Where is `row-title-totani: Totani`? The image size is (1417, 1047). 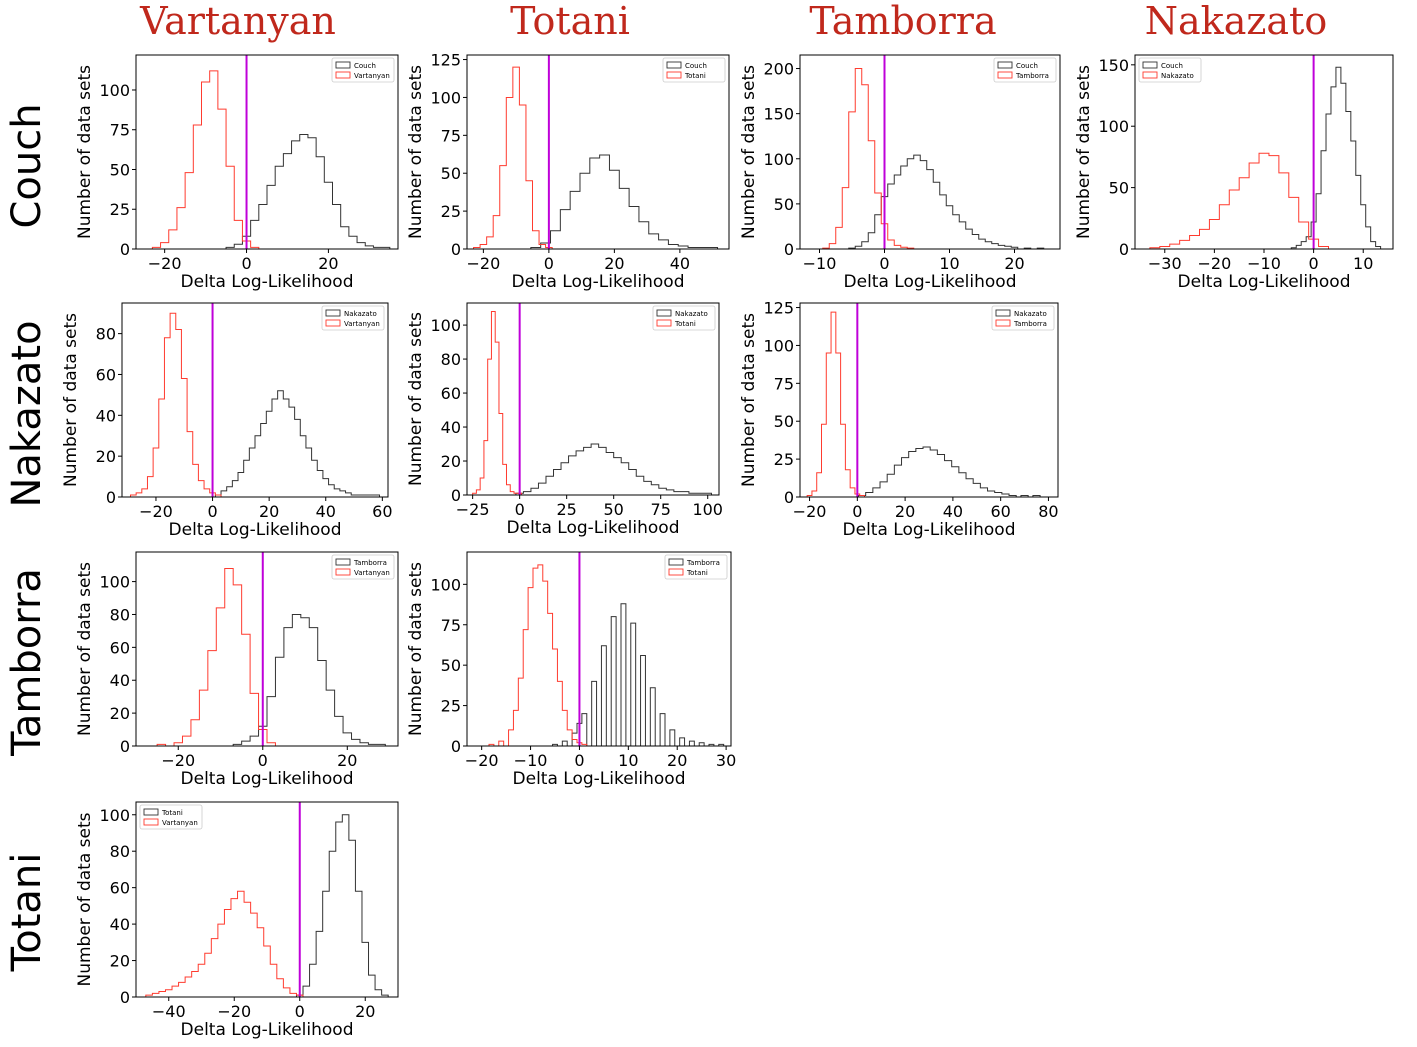 row-title-totani: Totani is located at coordinates (27, 913).